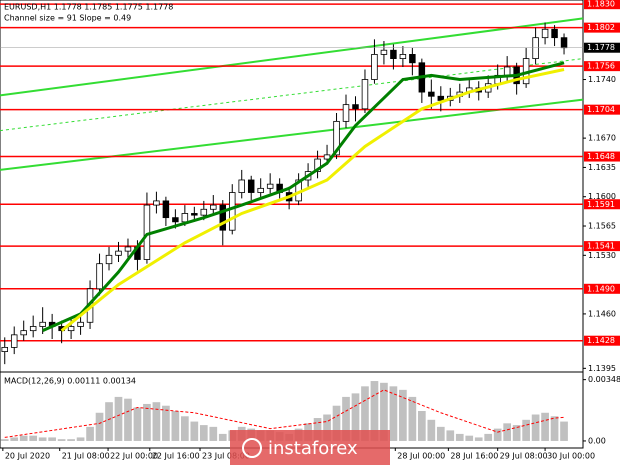 Image resolution: width=620 pixels, height=465 pixels. I want to click on x-tick-label: 20 Jul 2020, so click(27, 456).